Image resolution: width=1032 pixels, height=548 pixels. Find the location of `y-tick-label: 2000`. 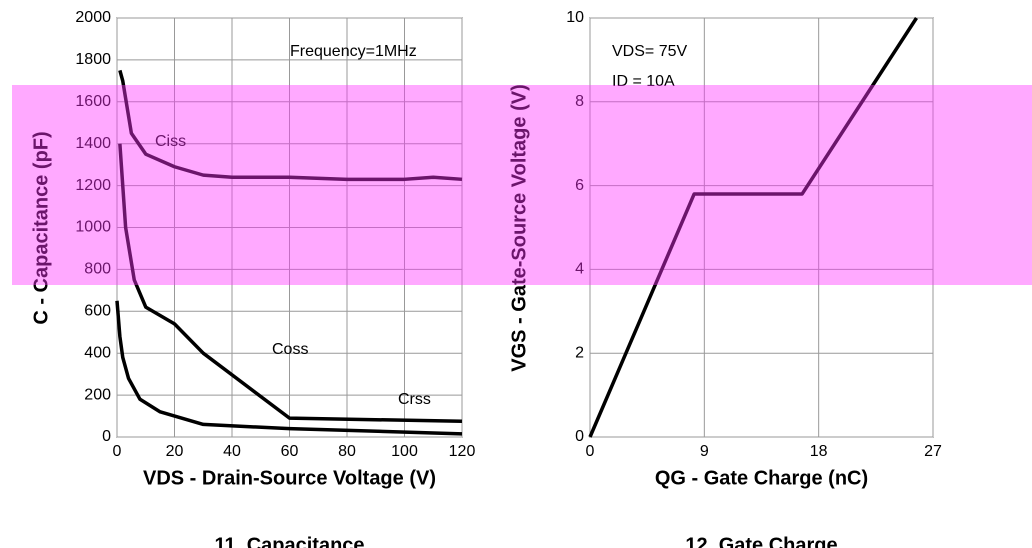

y-tick-label: 2000 is located at coordinates (93, 17).